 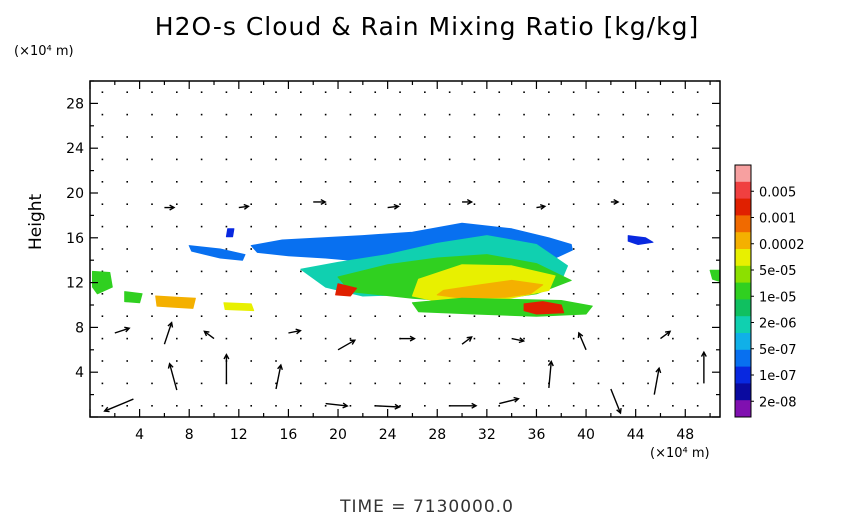 What do you see at coordinates (75, 194) in the screenshot?
I see `y-tick-label: 20` at bounding box center [75, 194].